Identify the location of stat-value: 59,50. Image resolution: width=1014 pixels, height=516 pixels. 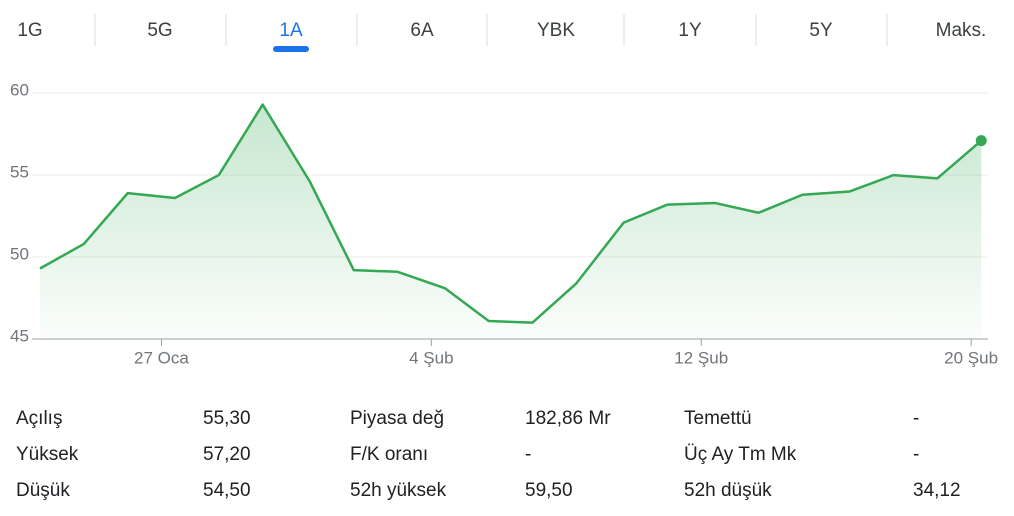
(549, 490).